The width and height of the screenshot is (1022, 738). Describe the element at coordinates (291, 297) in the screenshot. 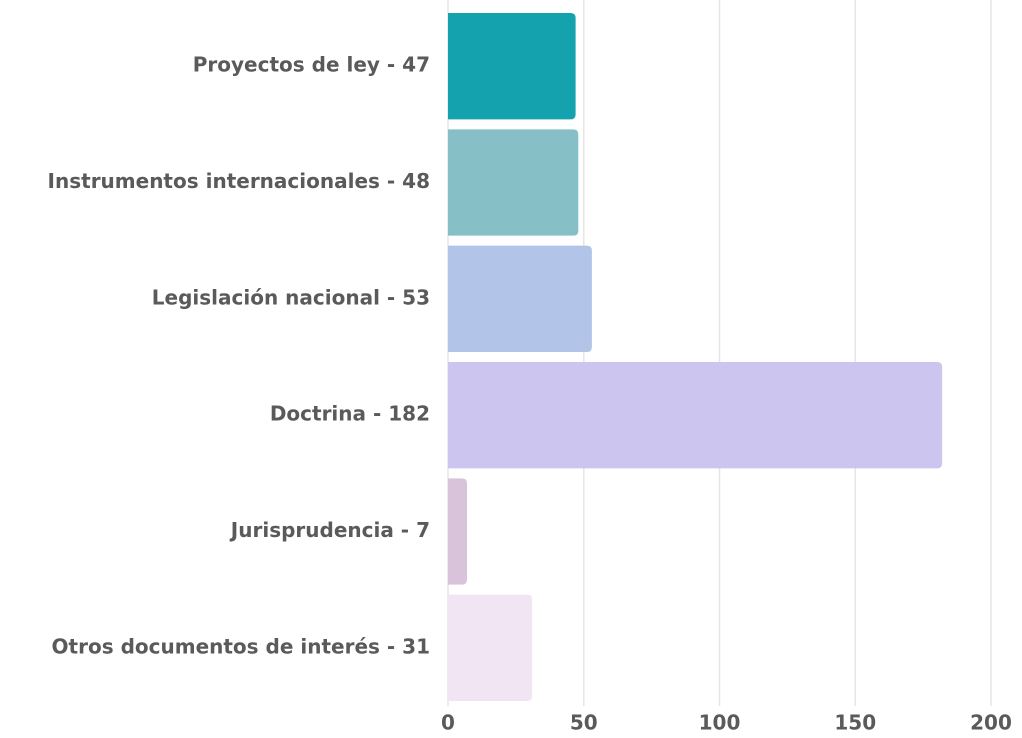

I see `y-tick-label: Legislación nacional - 53` at that location.